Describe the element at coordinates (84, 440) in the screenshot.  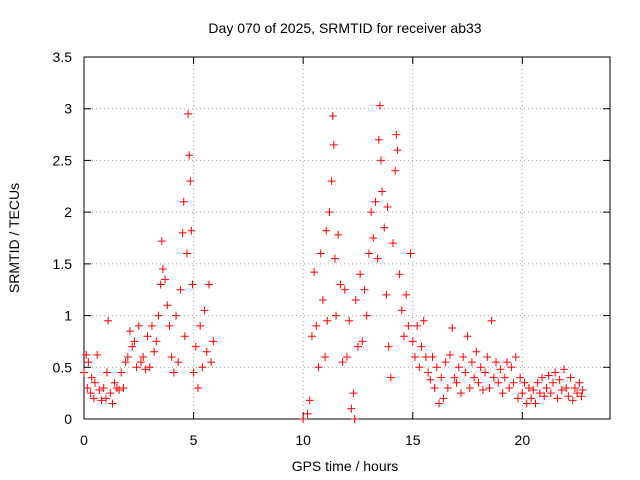
I see `x-tick-label: 0` at that location.